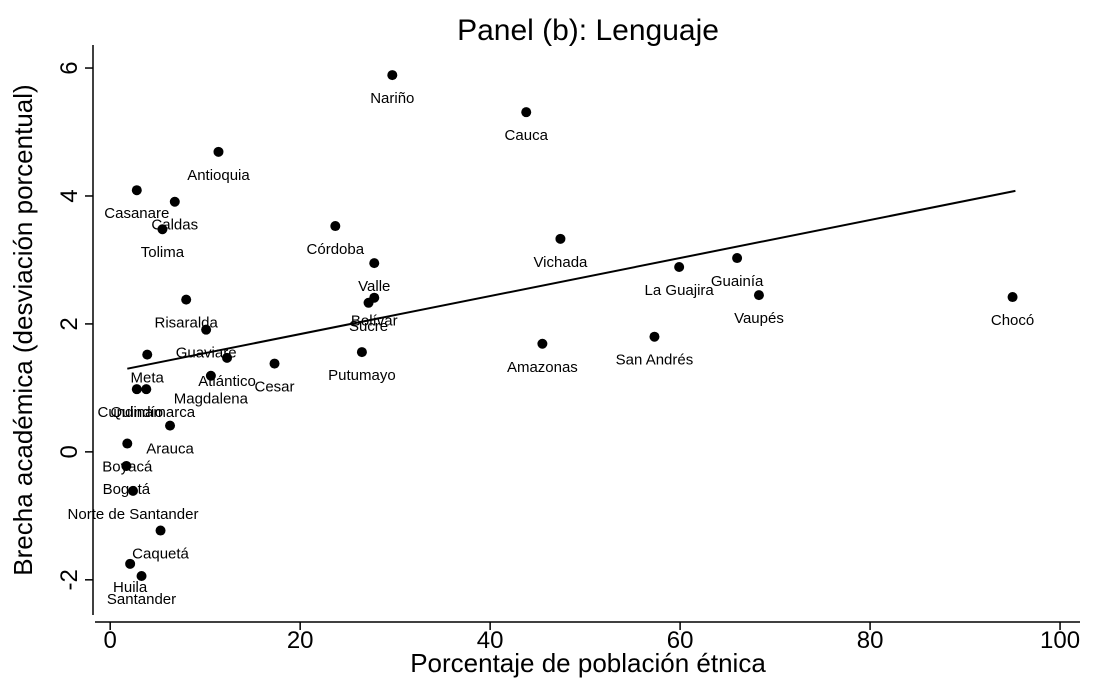 Image resolution: width=1094 pixels, height=687 pixels. What do you see at coordinates (527, 135) in the screenshot?
I see `point-label: Cauca` at bounding box center [527, 135].